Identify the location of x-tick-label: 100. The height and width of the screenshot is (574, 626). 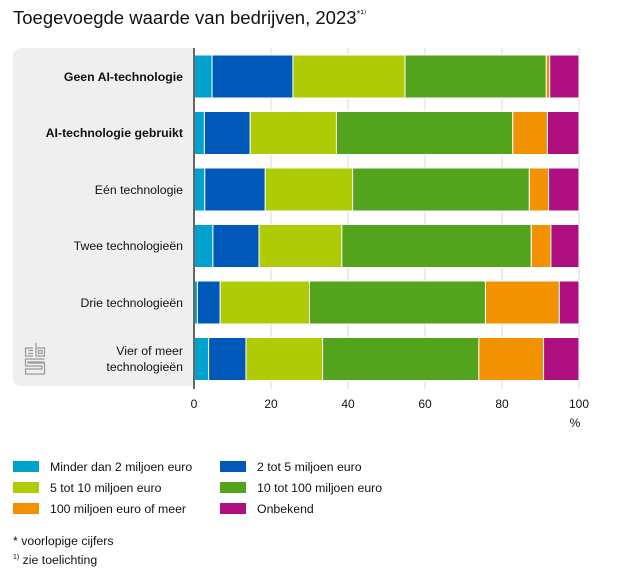
(579, 404).